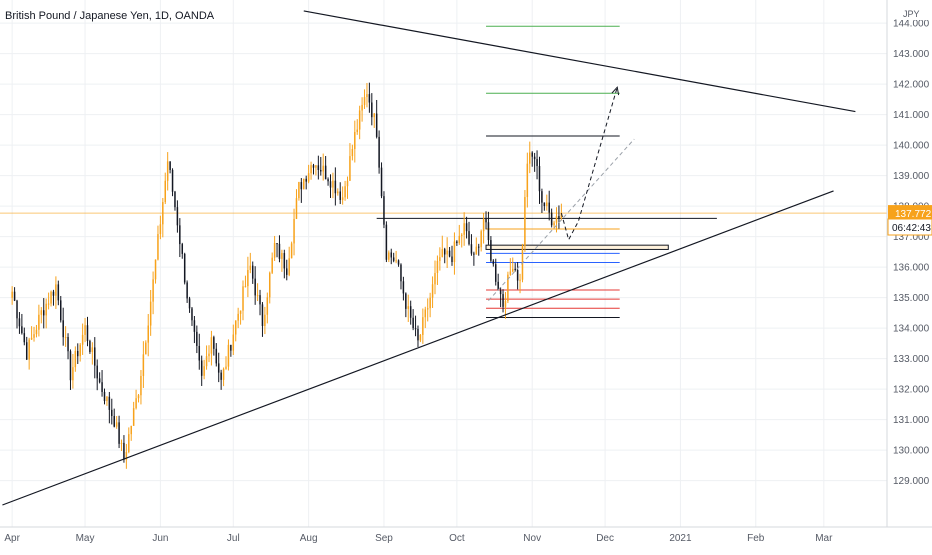 The height and width of the screenshot is (555, 932). I want to click on upper-trendline, so click(579, 61).